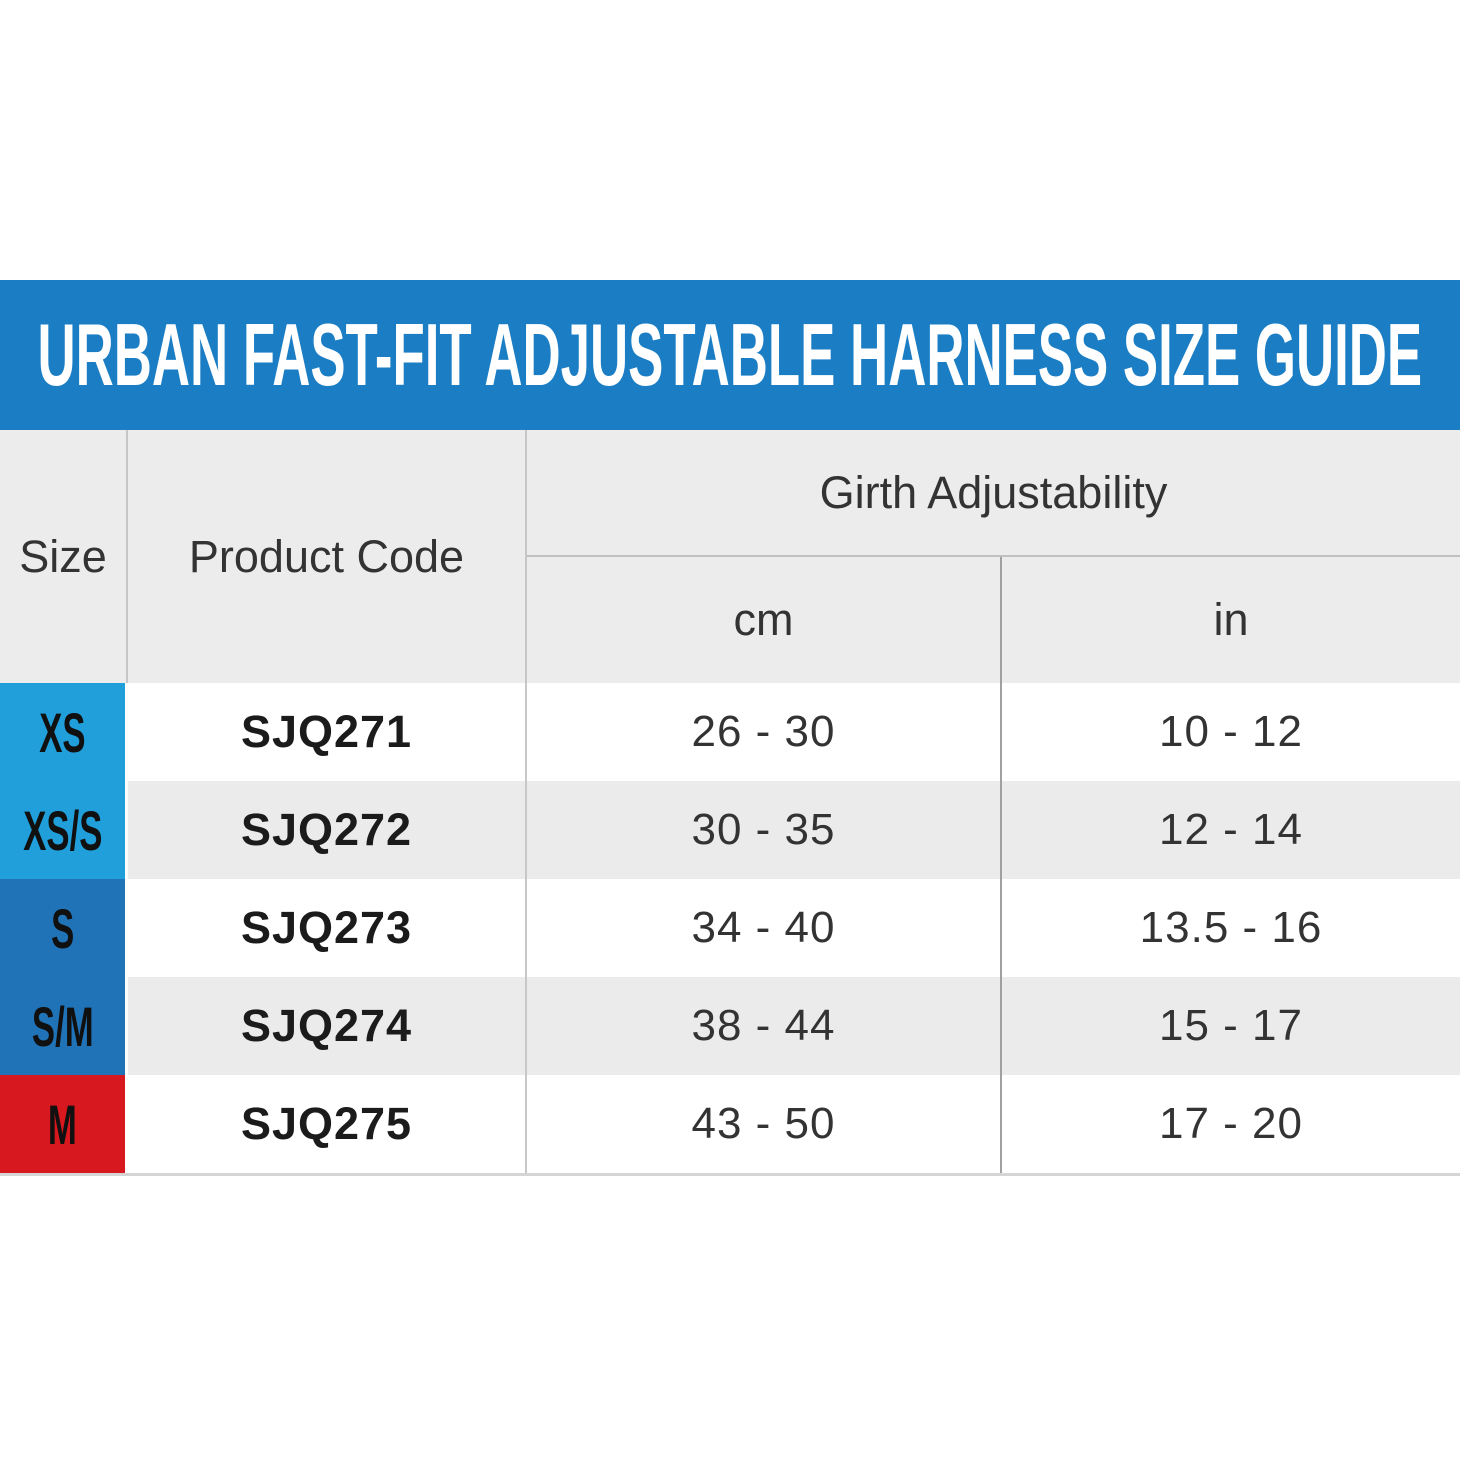 The width and height of the screenshot is (1460, 1460). I want to click on cm-column-header: cm, so click(764, 620).